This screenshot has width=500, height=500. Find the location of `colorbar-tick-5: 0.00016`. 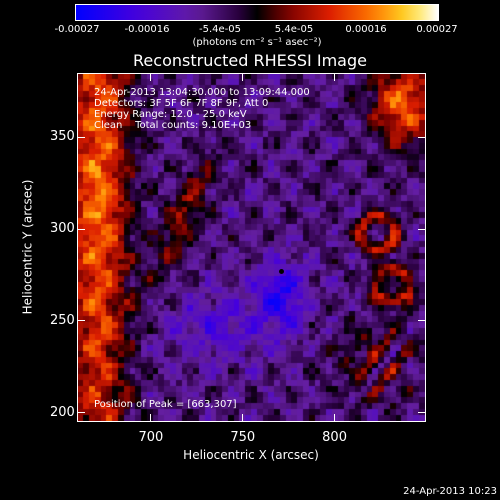

colorbar-tick-5: 0.00016 is located at coordinates (366, 29).